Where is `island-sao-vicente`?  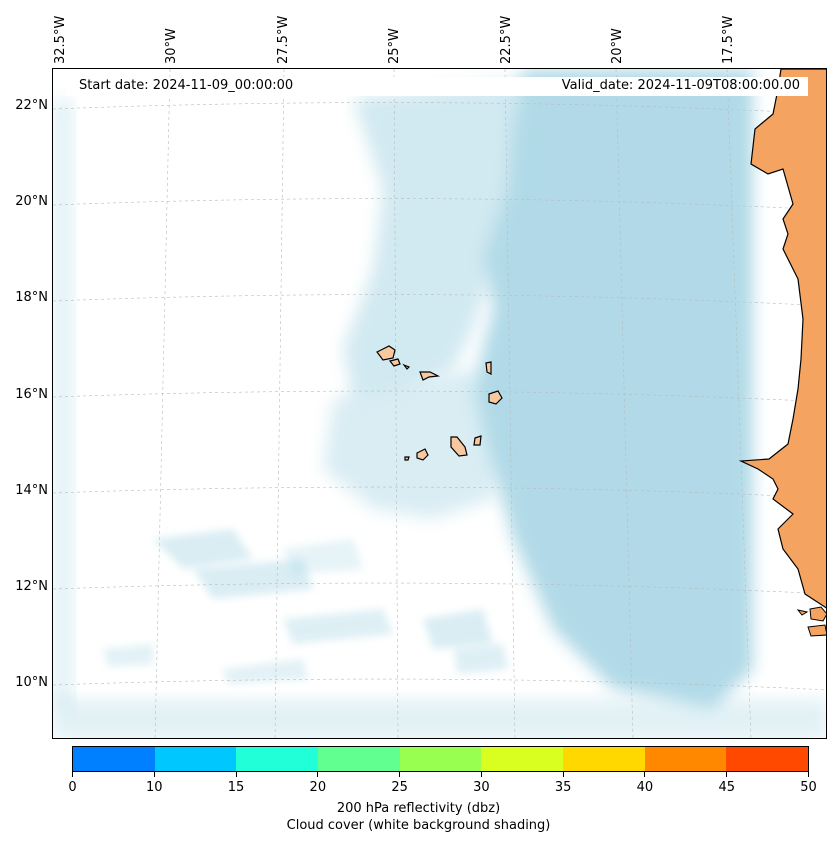 island-sao-vicente is located at coordinates (394, 362).